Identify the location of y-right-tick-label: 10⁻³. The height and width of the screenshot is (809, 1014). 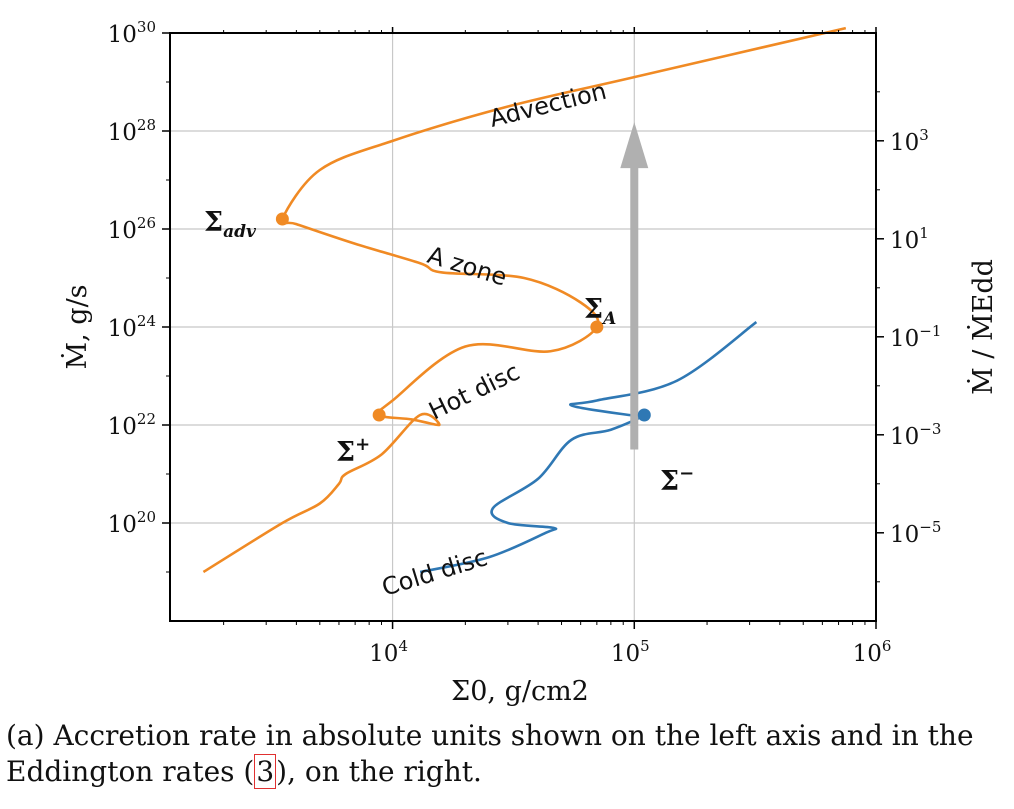
(915, 435).